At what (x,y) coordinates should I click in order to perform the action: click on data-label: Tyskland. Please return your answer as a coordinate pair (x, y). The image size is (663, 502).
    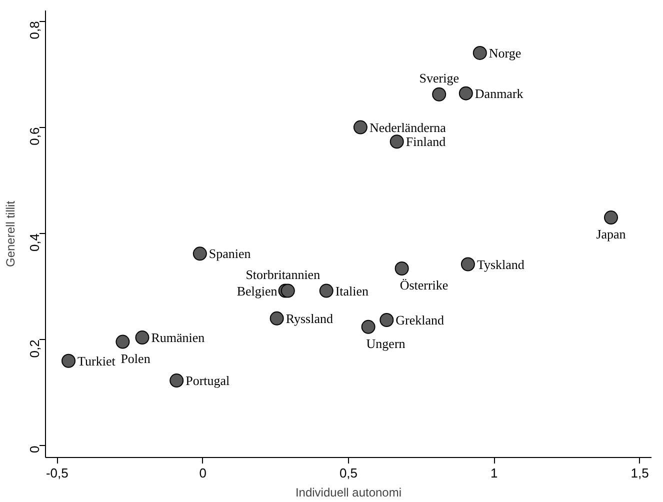
    Looking at the image, I should click on (500, 264).